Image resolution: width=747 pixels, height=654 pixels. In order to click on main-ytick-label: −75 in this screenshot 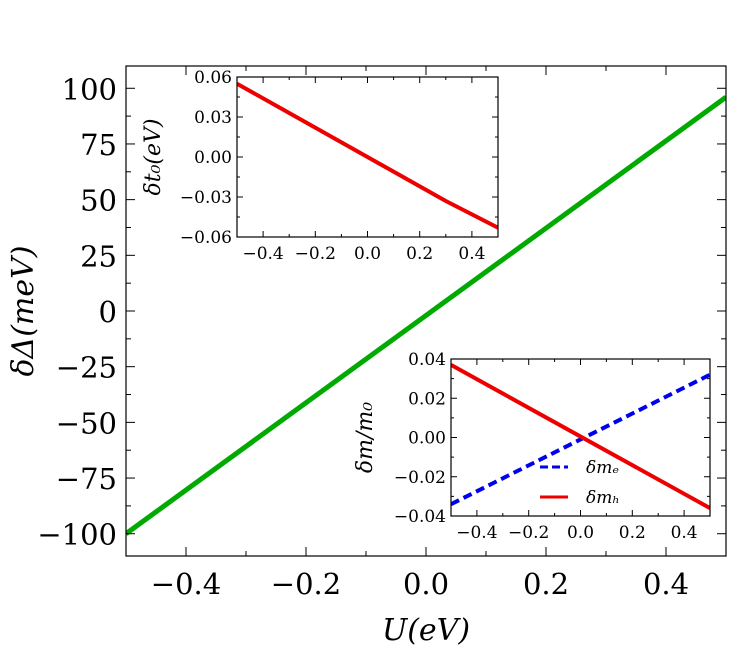, I will do `click(86, 479)`.